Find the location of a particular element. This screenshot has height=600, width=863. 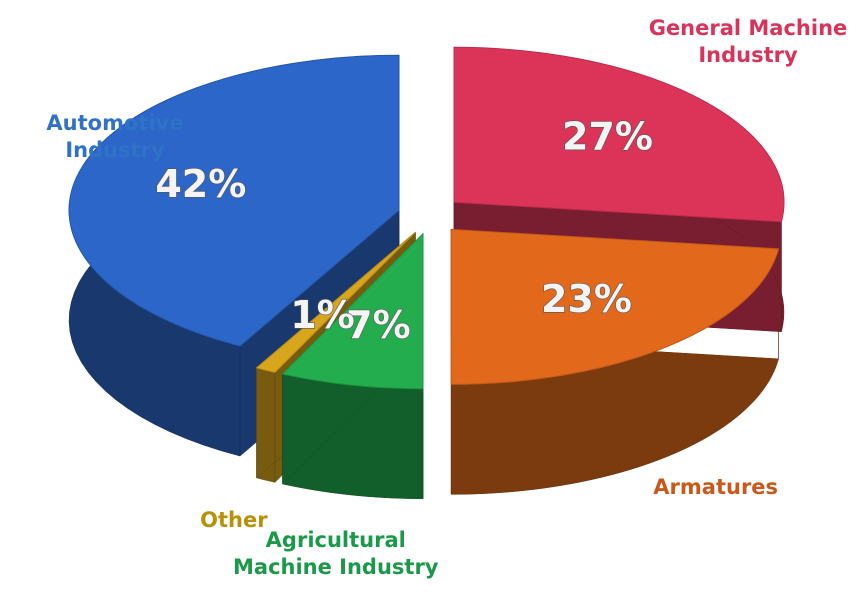

value-label: 1% is located at coordinates (322, 315).